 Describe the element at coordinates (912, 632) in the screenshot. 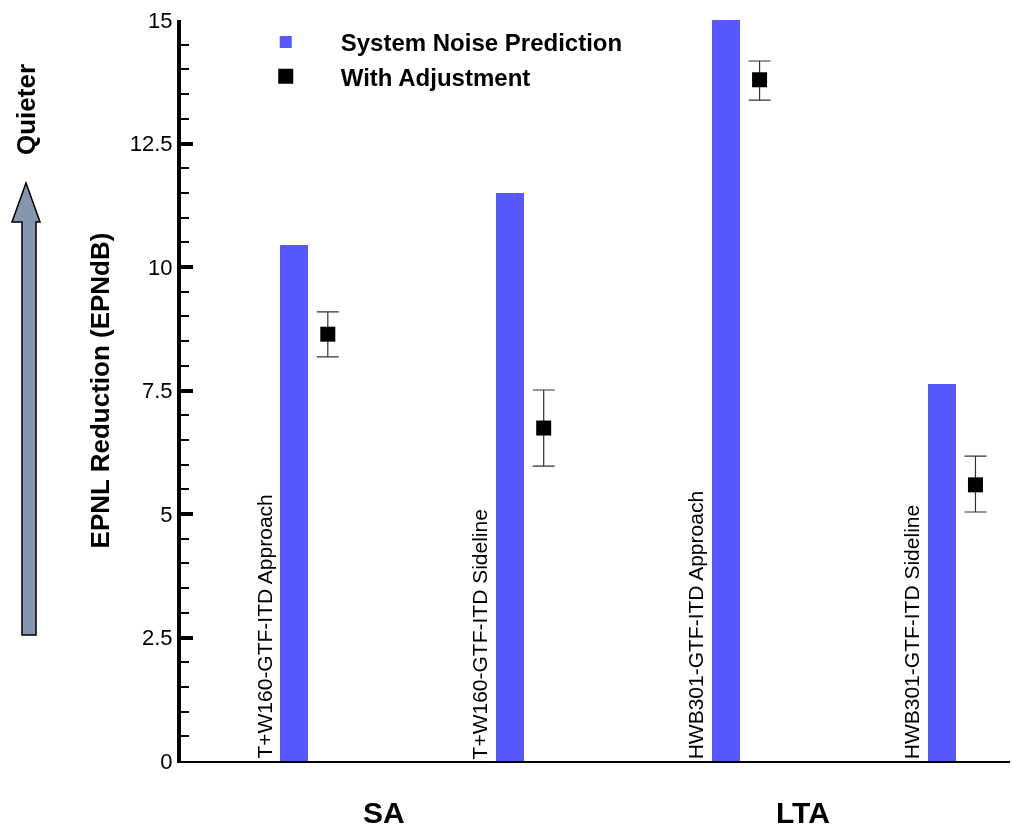

I see `x-tick-label: HWB301-GTF-ITD Sideline` at that location.